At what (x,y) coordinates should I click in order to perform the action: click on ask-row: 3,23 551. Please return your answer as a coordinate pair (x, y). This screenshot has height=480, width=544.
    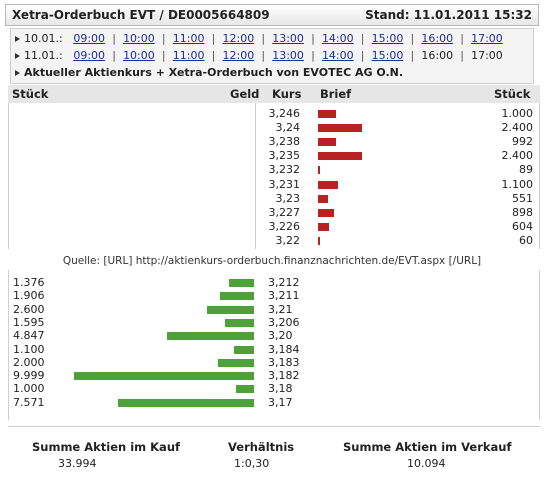
    Looking at the image, I should click on (272, 198).